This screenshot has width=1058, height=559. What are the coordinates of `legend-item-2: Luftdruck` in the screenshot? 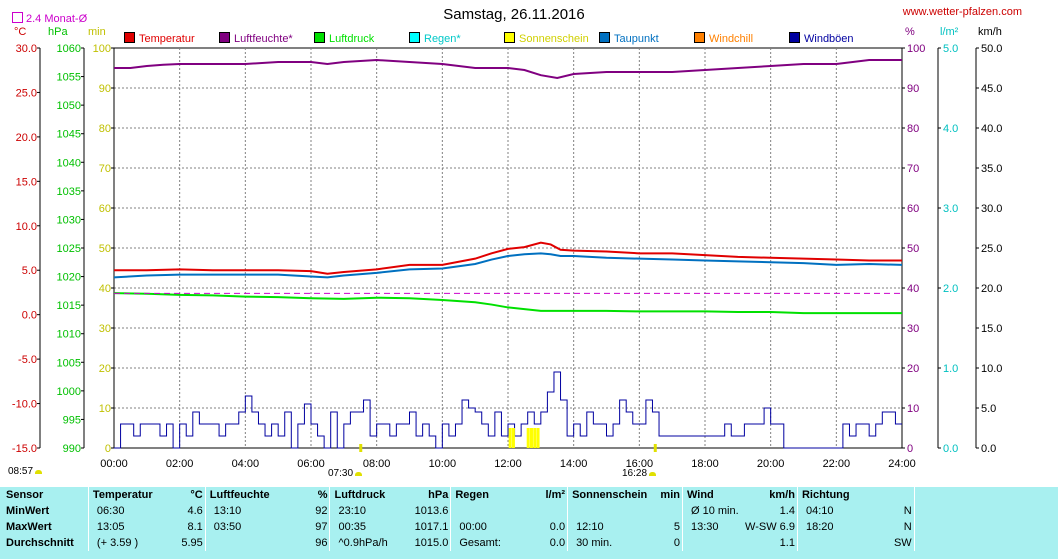 It's located at (344, 38).